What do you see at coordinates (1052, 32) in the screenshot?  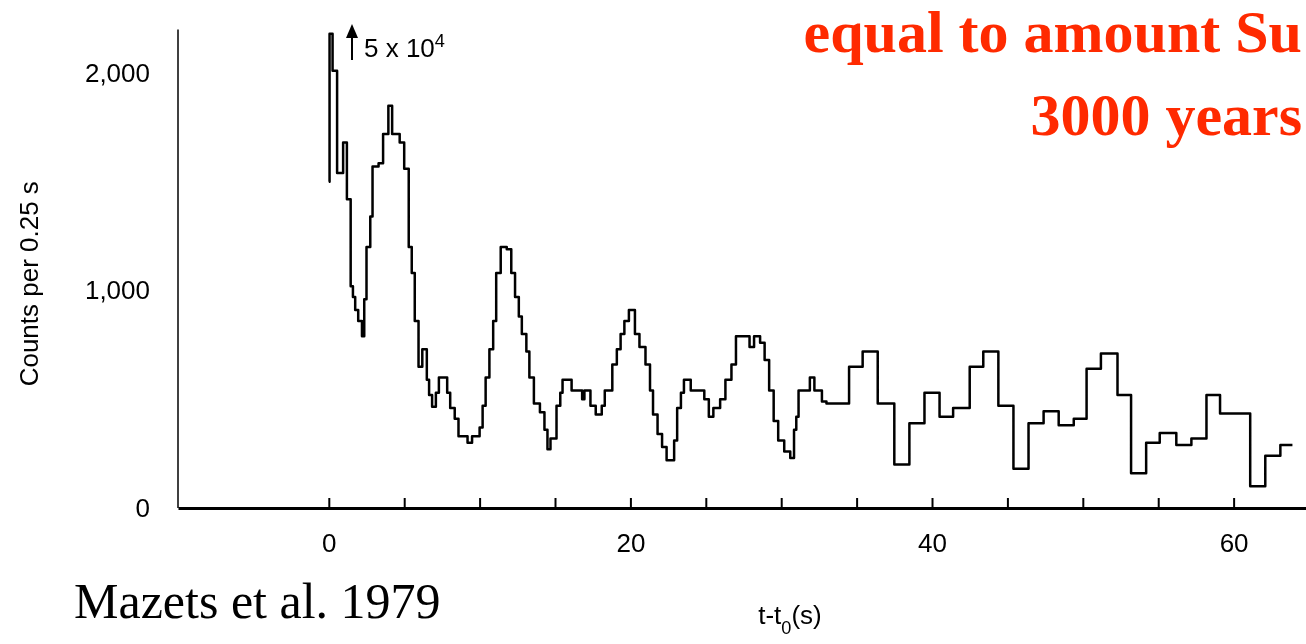 I see `chart-title: equal to amount Su` at bounding box center [1052, 32].